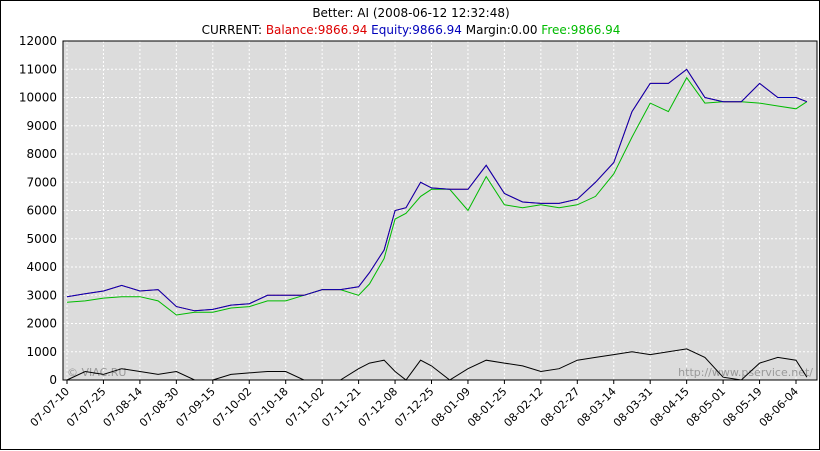  What do you see at coordinates (41, 126) in the screenshot?
I see `y-tick-label: 9000` at bounding box center [41, 126].